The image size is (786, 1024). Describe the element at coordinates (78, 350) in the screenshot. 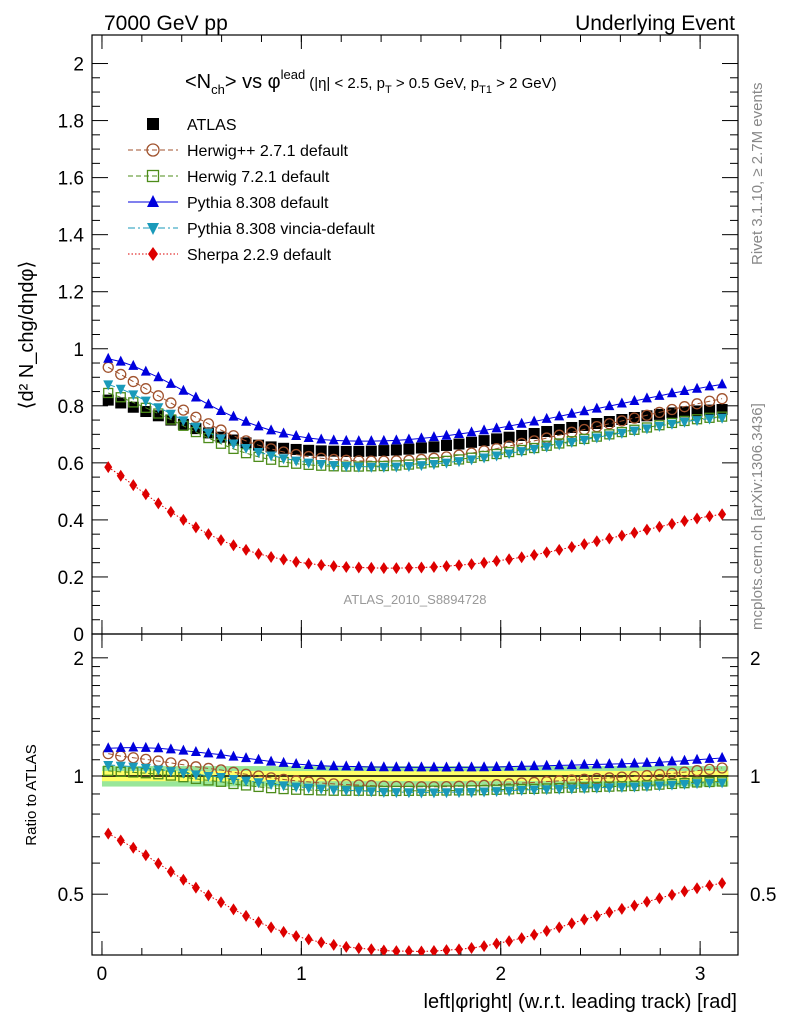

I see `main-y-tick-label: 1` at that location.